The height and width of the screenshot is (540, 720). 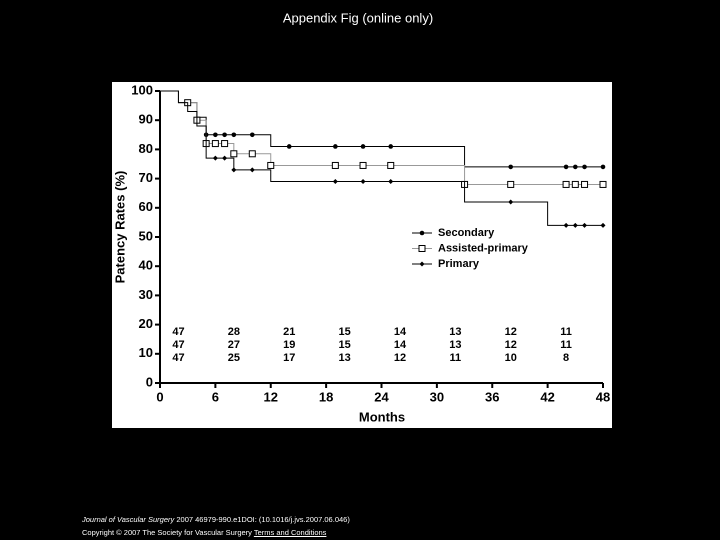 What do you see at coordinates (234, 358) in the screenshot?
I see `at-risk-count: 25` at bounding box center [234, 358].